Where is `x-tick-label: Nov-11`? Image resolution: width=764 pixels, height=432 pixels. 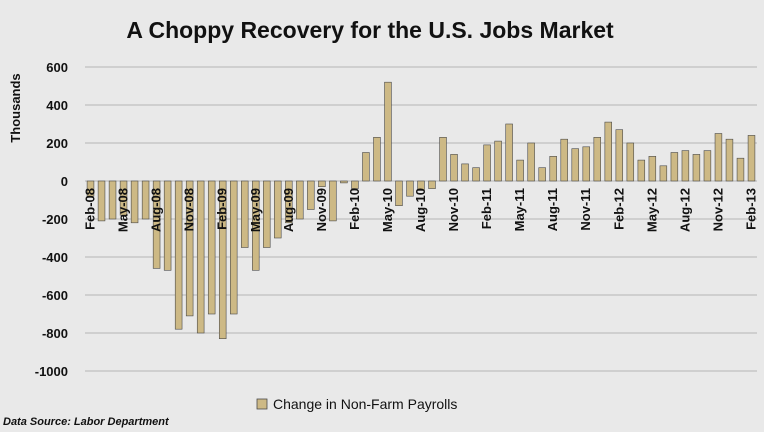 x-tick-label: Nov-11 is located at coordinates (585, 209).